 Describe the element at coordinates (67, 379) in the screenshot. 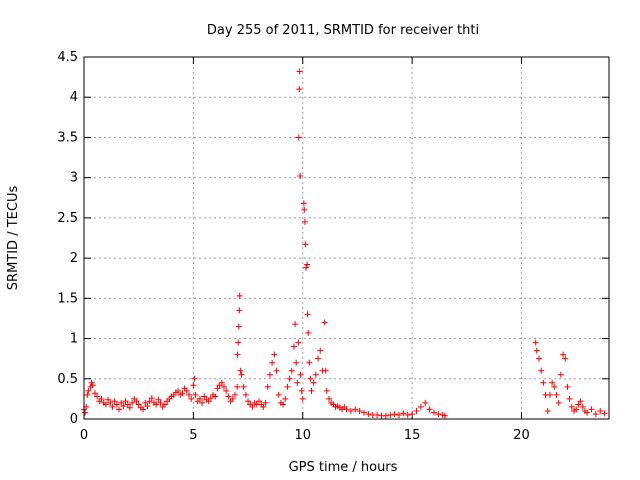

I see `y-tick-label: 0.5` at that location.